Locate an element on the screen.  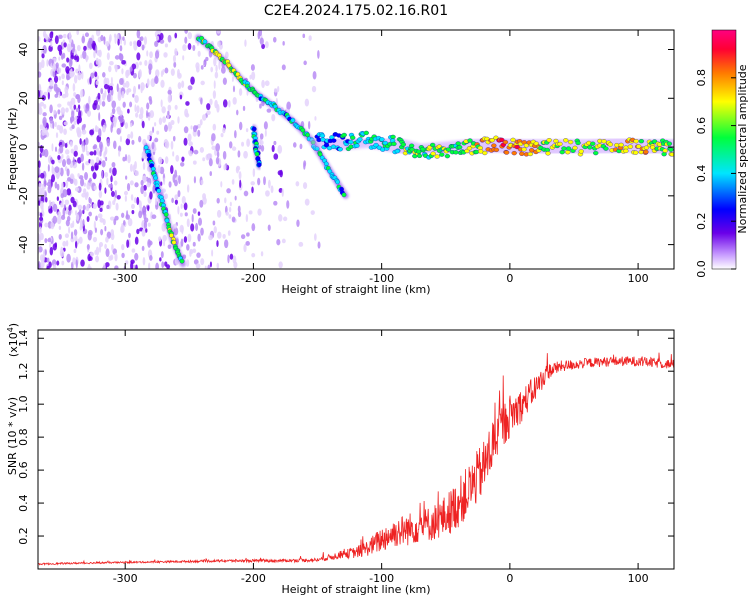
snr-x-tick-label: -200 is located at coordinates (253, 578).